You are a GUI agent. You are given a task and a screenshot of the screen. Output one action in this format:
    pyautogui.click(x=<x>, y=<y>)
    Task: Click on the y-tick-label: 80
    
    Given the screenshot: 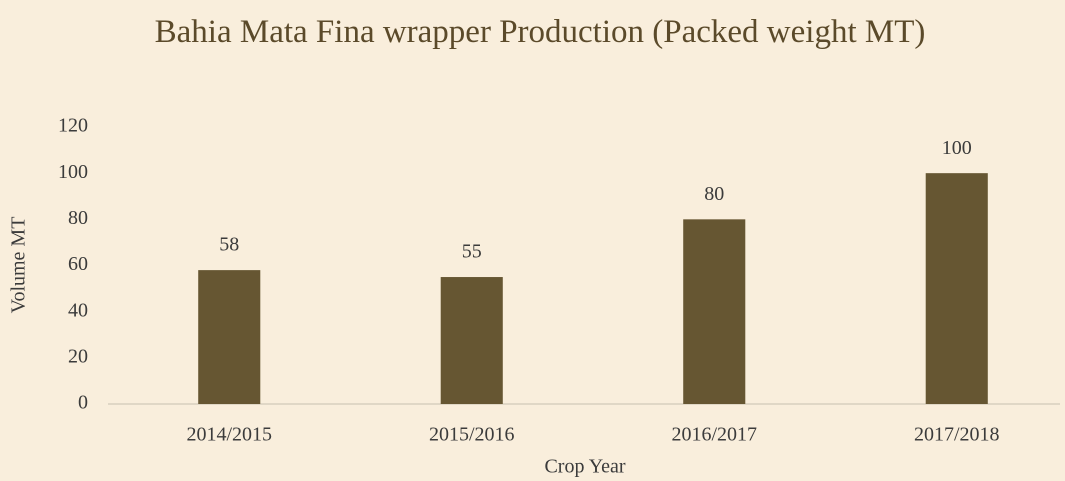 What is the action you would take?
    pyautogui.click(x=78, y=218)
    